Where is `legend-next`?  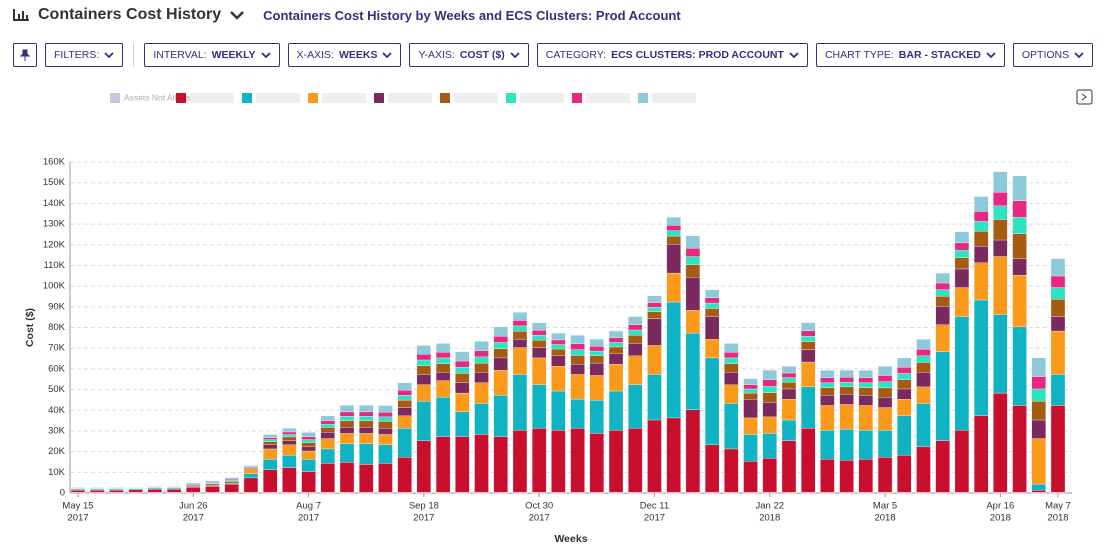
legend-next is located at coordinates (1084, 97).